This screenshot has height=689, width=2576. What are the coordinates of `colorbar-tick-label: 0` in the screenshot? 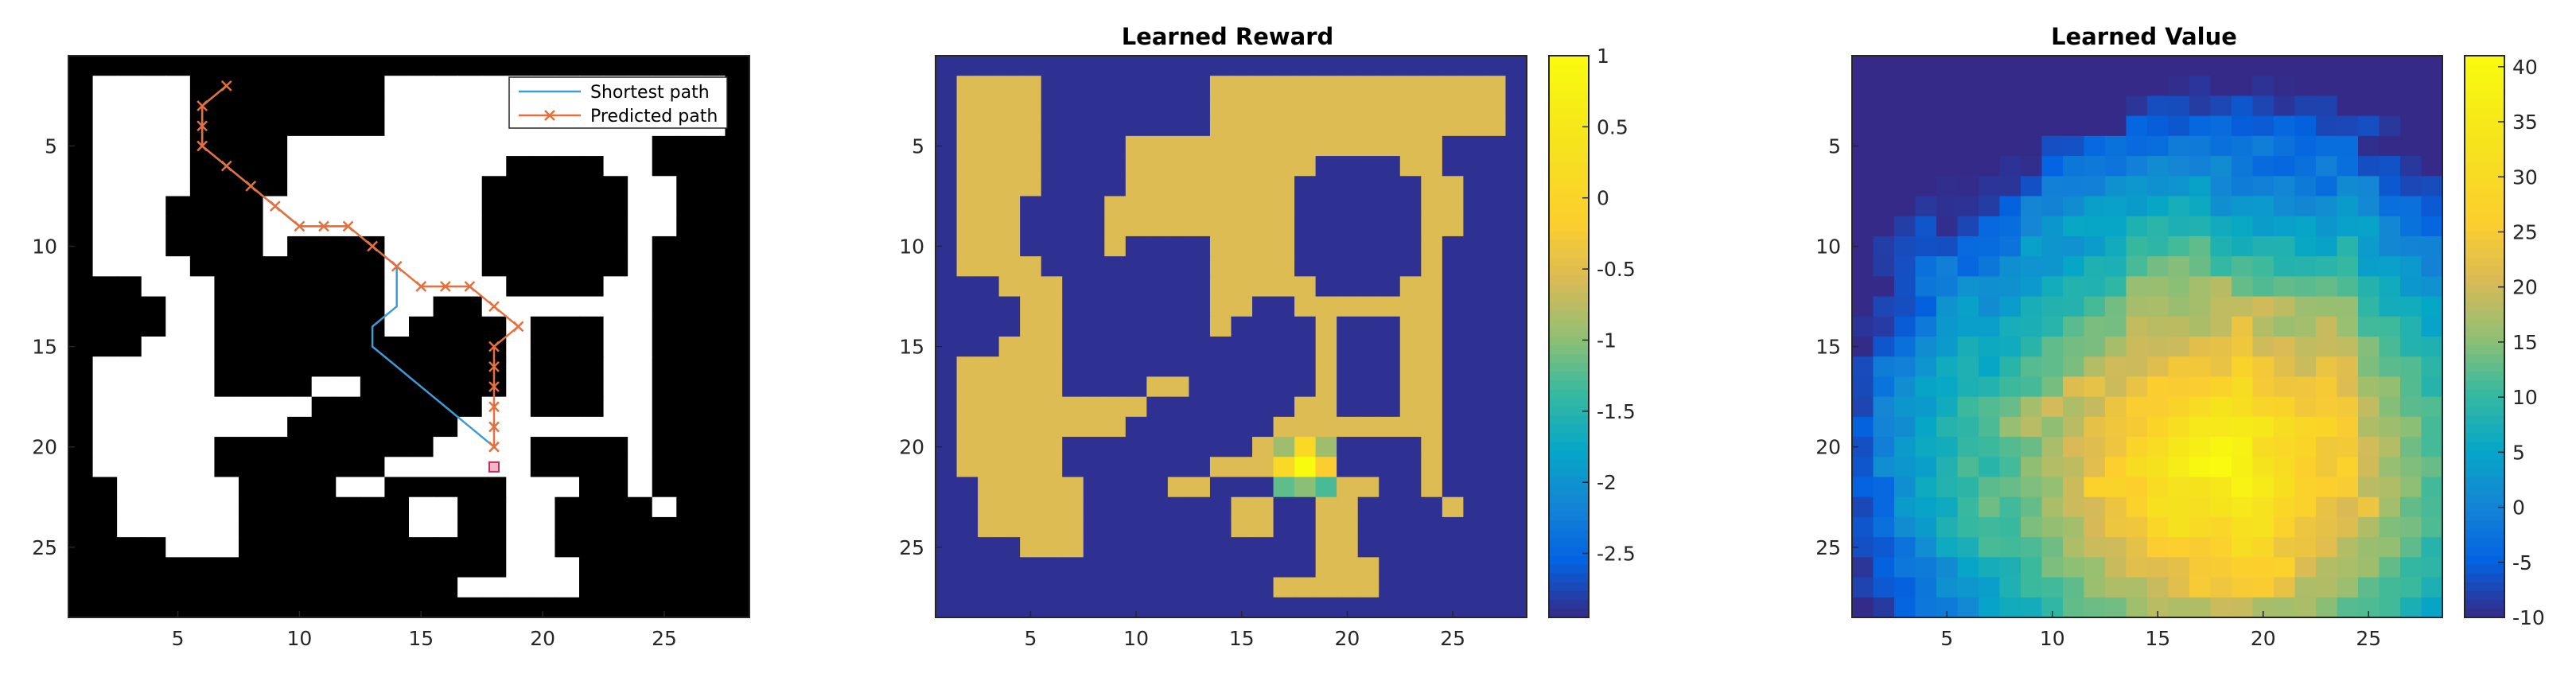 It's located at (1603, 198).